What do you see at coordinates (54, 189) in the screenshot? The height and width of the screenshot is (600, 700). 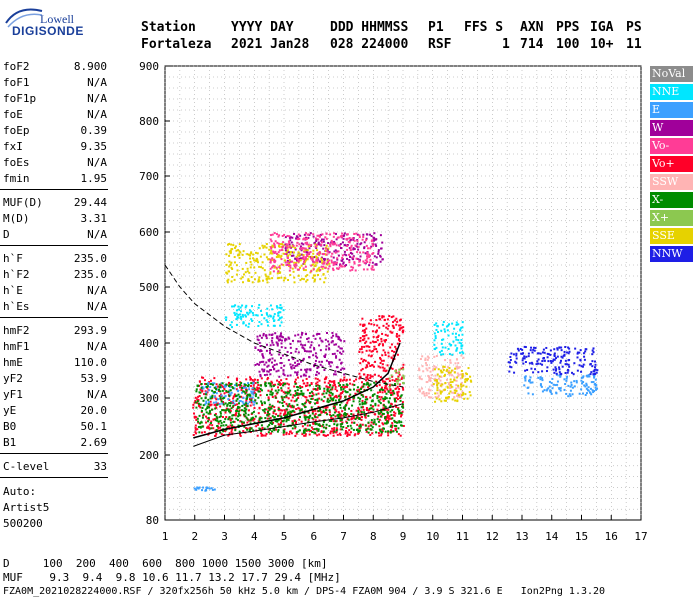 I see `param-separator` at bounding box center [54, 189].